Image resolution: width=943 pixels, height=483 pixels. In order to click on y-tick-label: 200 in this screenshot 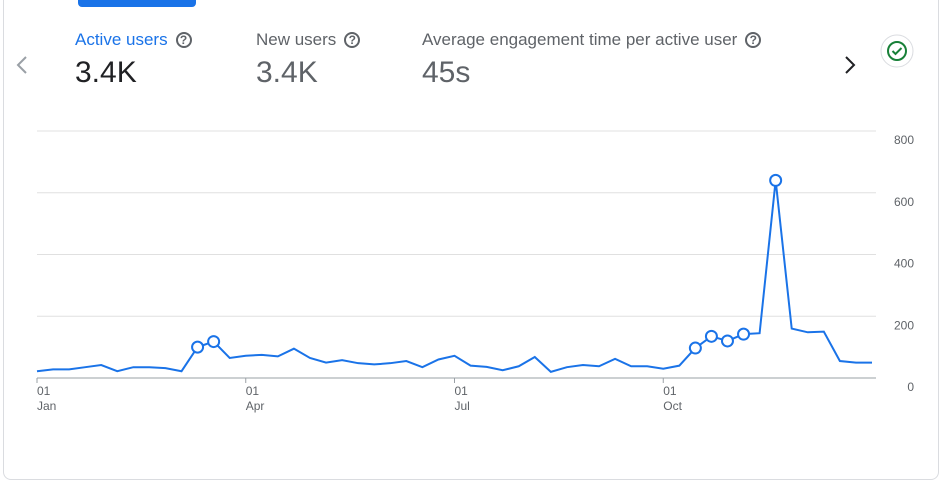, I will do `click(904, 325)`.